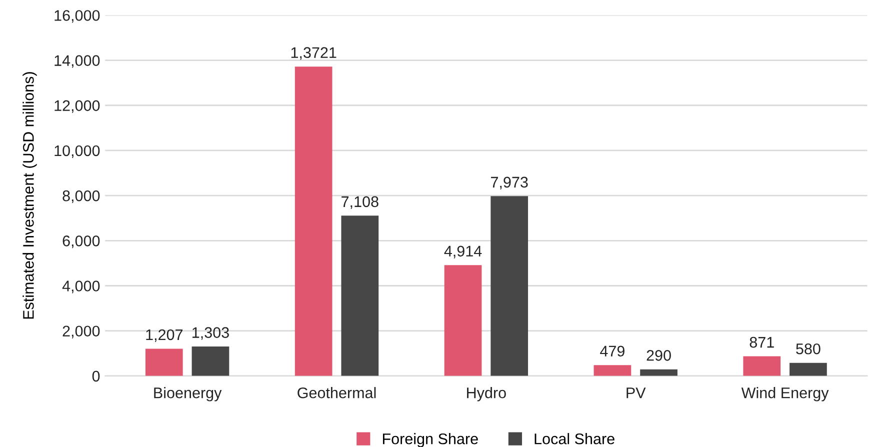  What do you see at coordinates (81, 332) in the screenshot?
I see `y-tick-label: 2,000` at bounding box center [81, 332].